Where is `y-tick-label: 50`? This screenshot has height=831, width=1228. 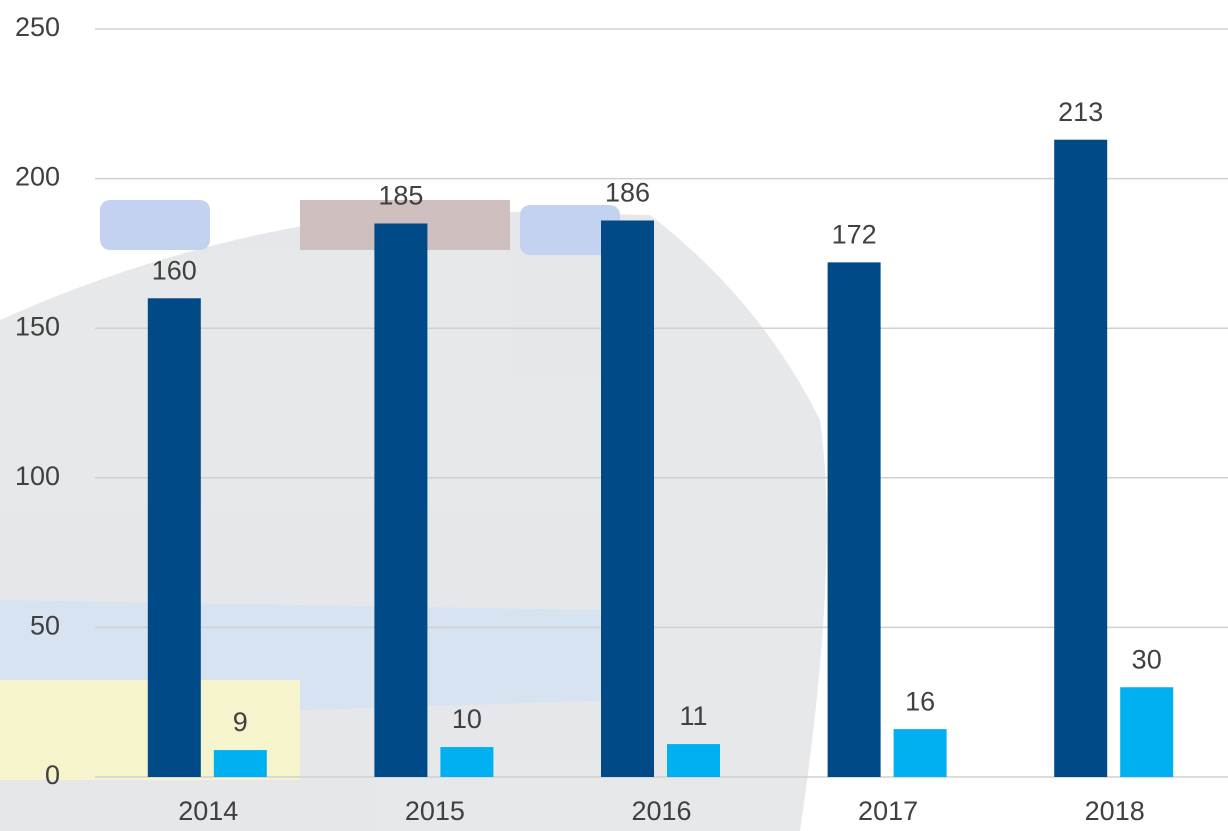
y-tick-label: 50 is located at coordinates (45, 626).